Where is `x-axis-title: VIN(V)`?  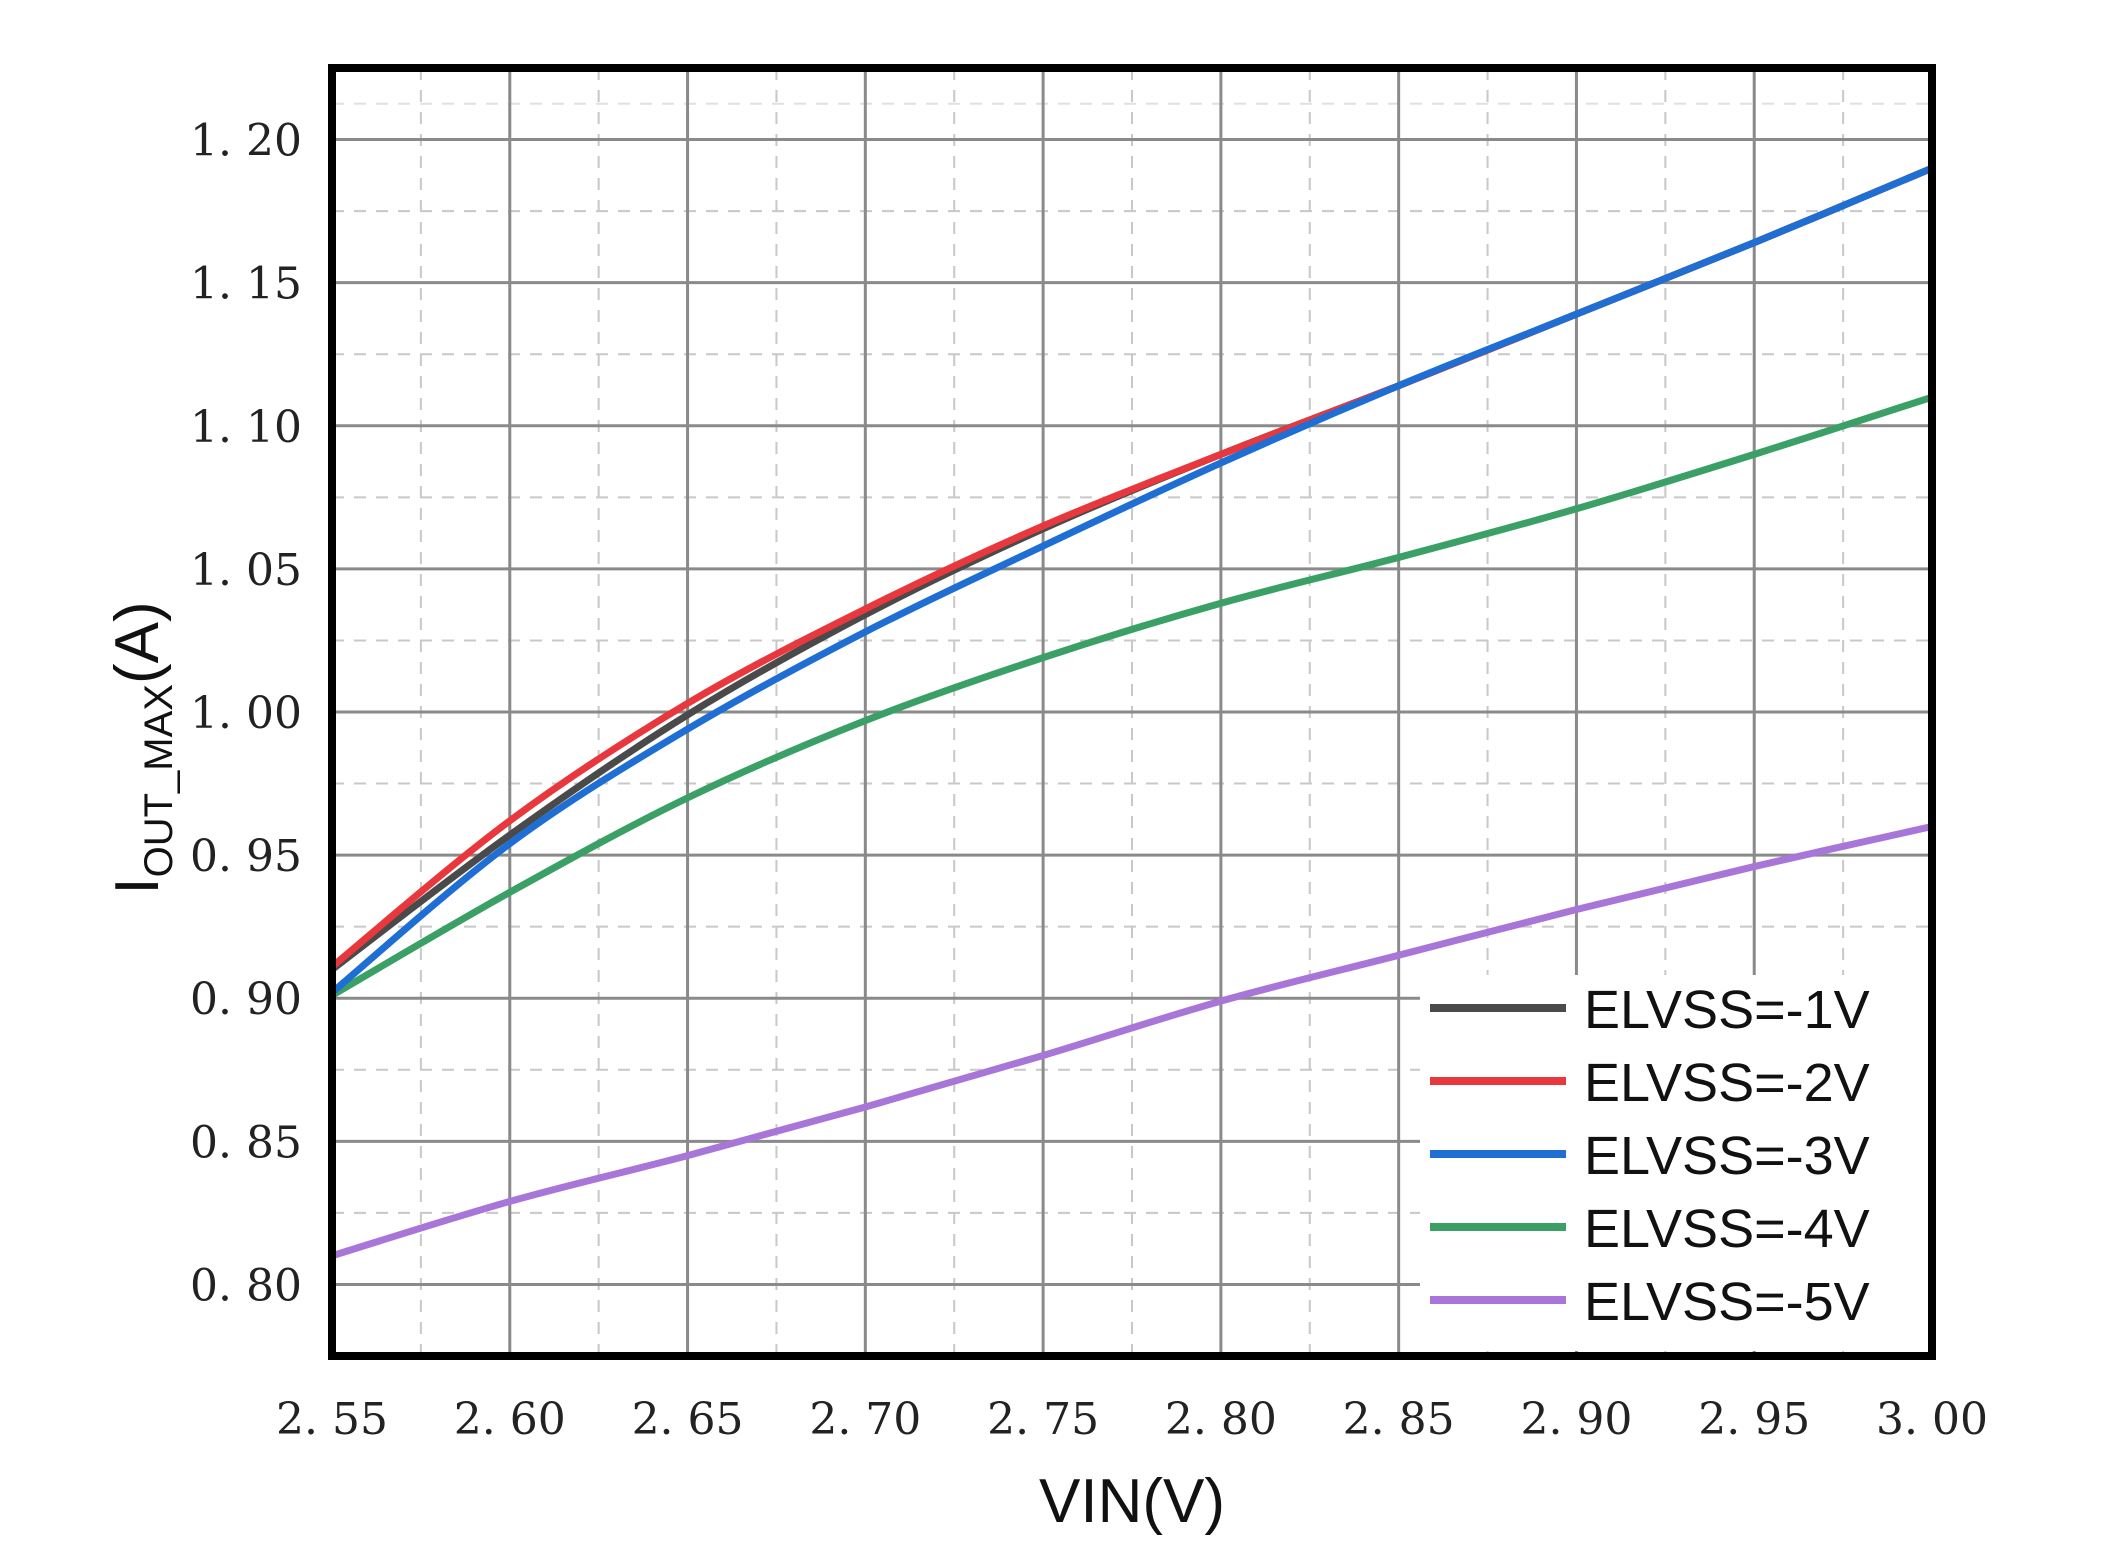
x-axis-title: VIN(V) is located at coordinates (1132, 1501).